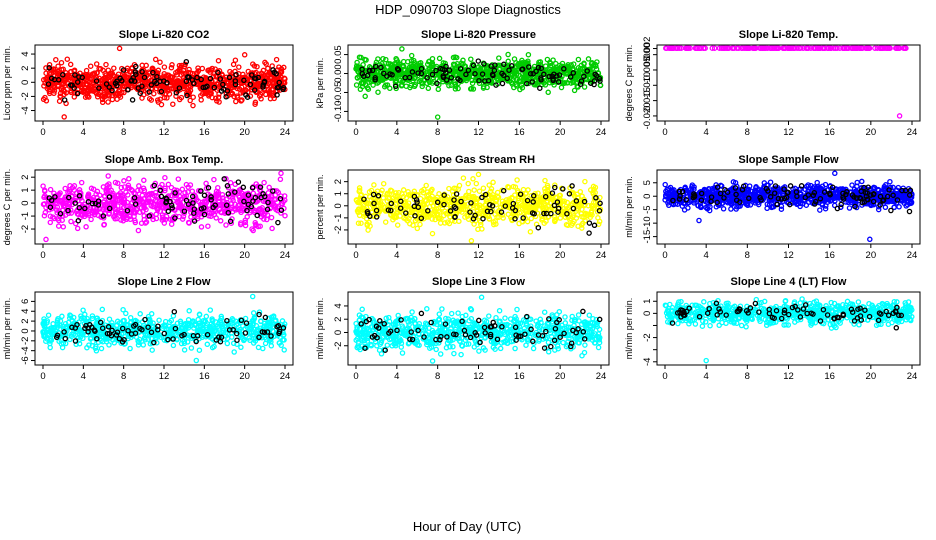  Describe the element at coordinates (123, 132) in the screenshot. I see `x-tick-label: 8` at that location.